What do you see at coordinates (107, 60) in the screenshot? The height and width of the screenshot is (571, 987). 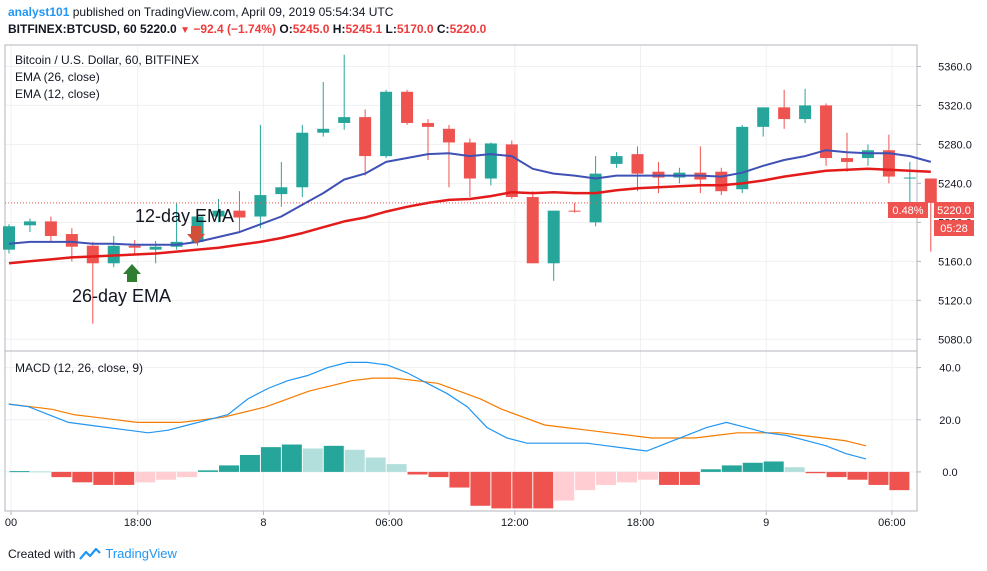 I see `series-title: Bitcoin / U.S. Dollar, 60, BITFINEX` at bounding box center [107, 60].